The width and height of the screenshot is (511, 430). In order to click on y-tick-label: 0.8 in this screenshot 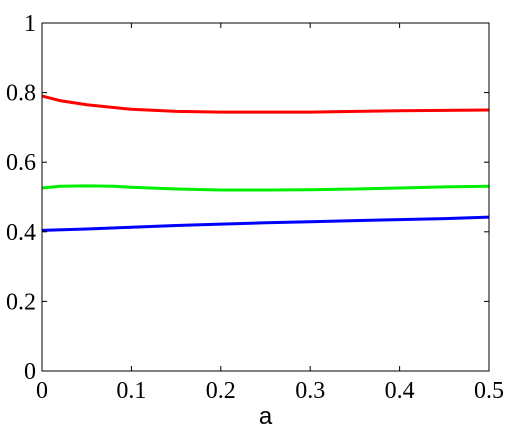, I will do `click(21, 94)`.